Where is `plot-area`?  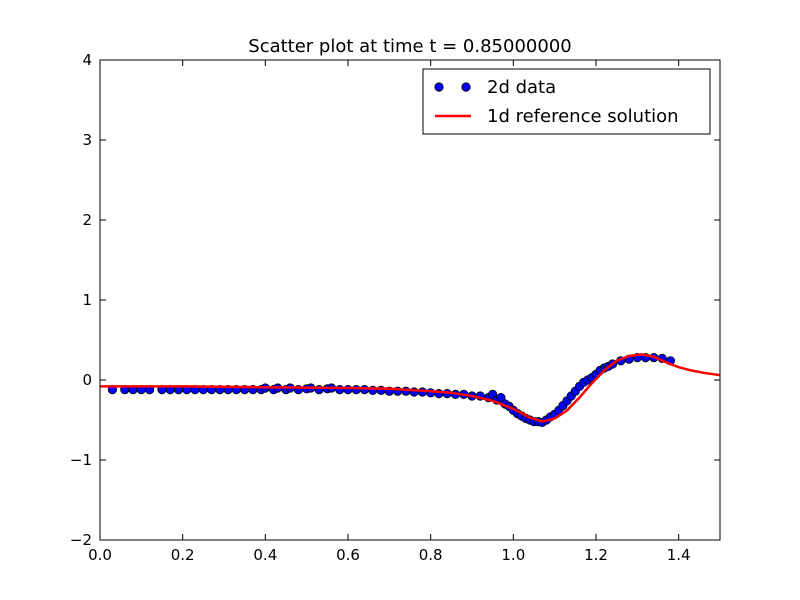
plot-area is located at coordinates (410, 389).